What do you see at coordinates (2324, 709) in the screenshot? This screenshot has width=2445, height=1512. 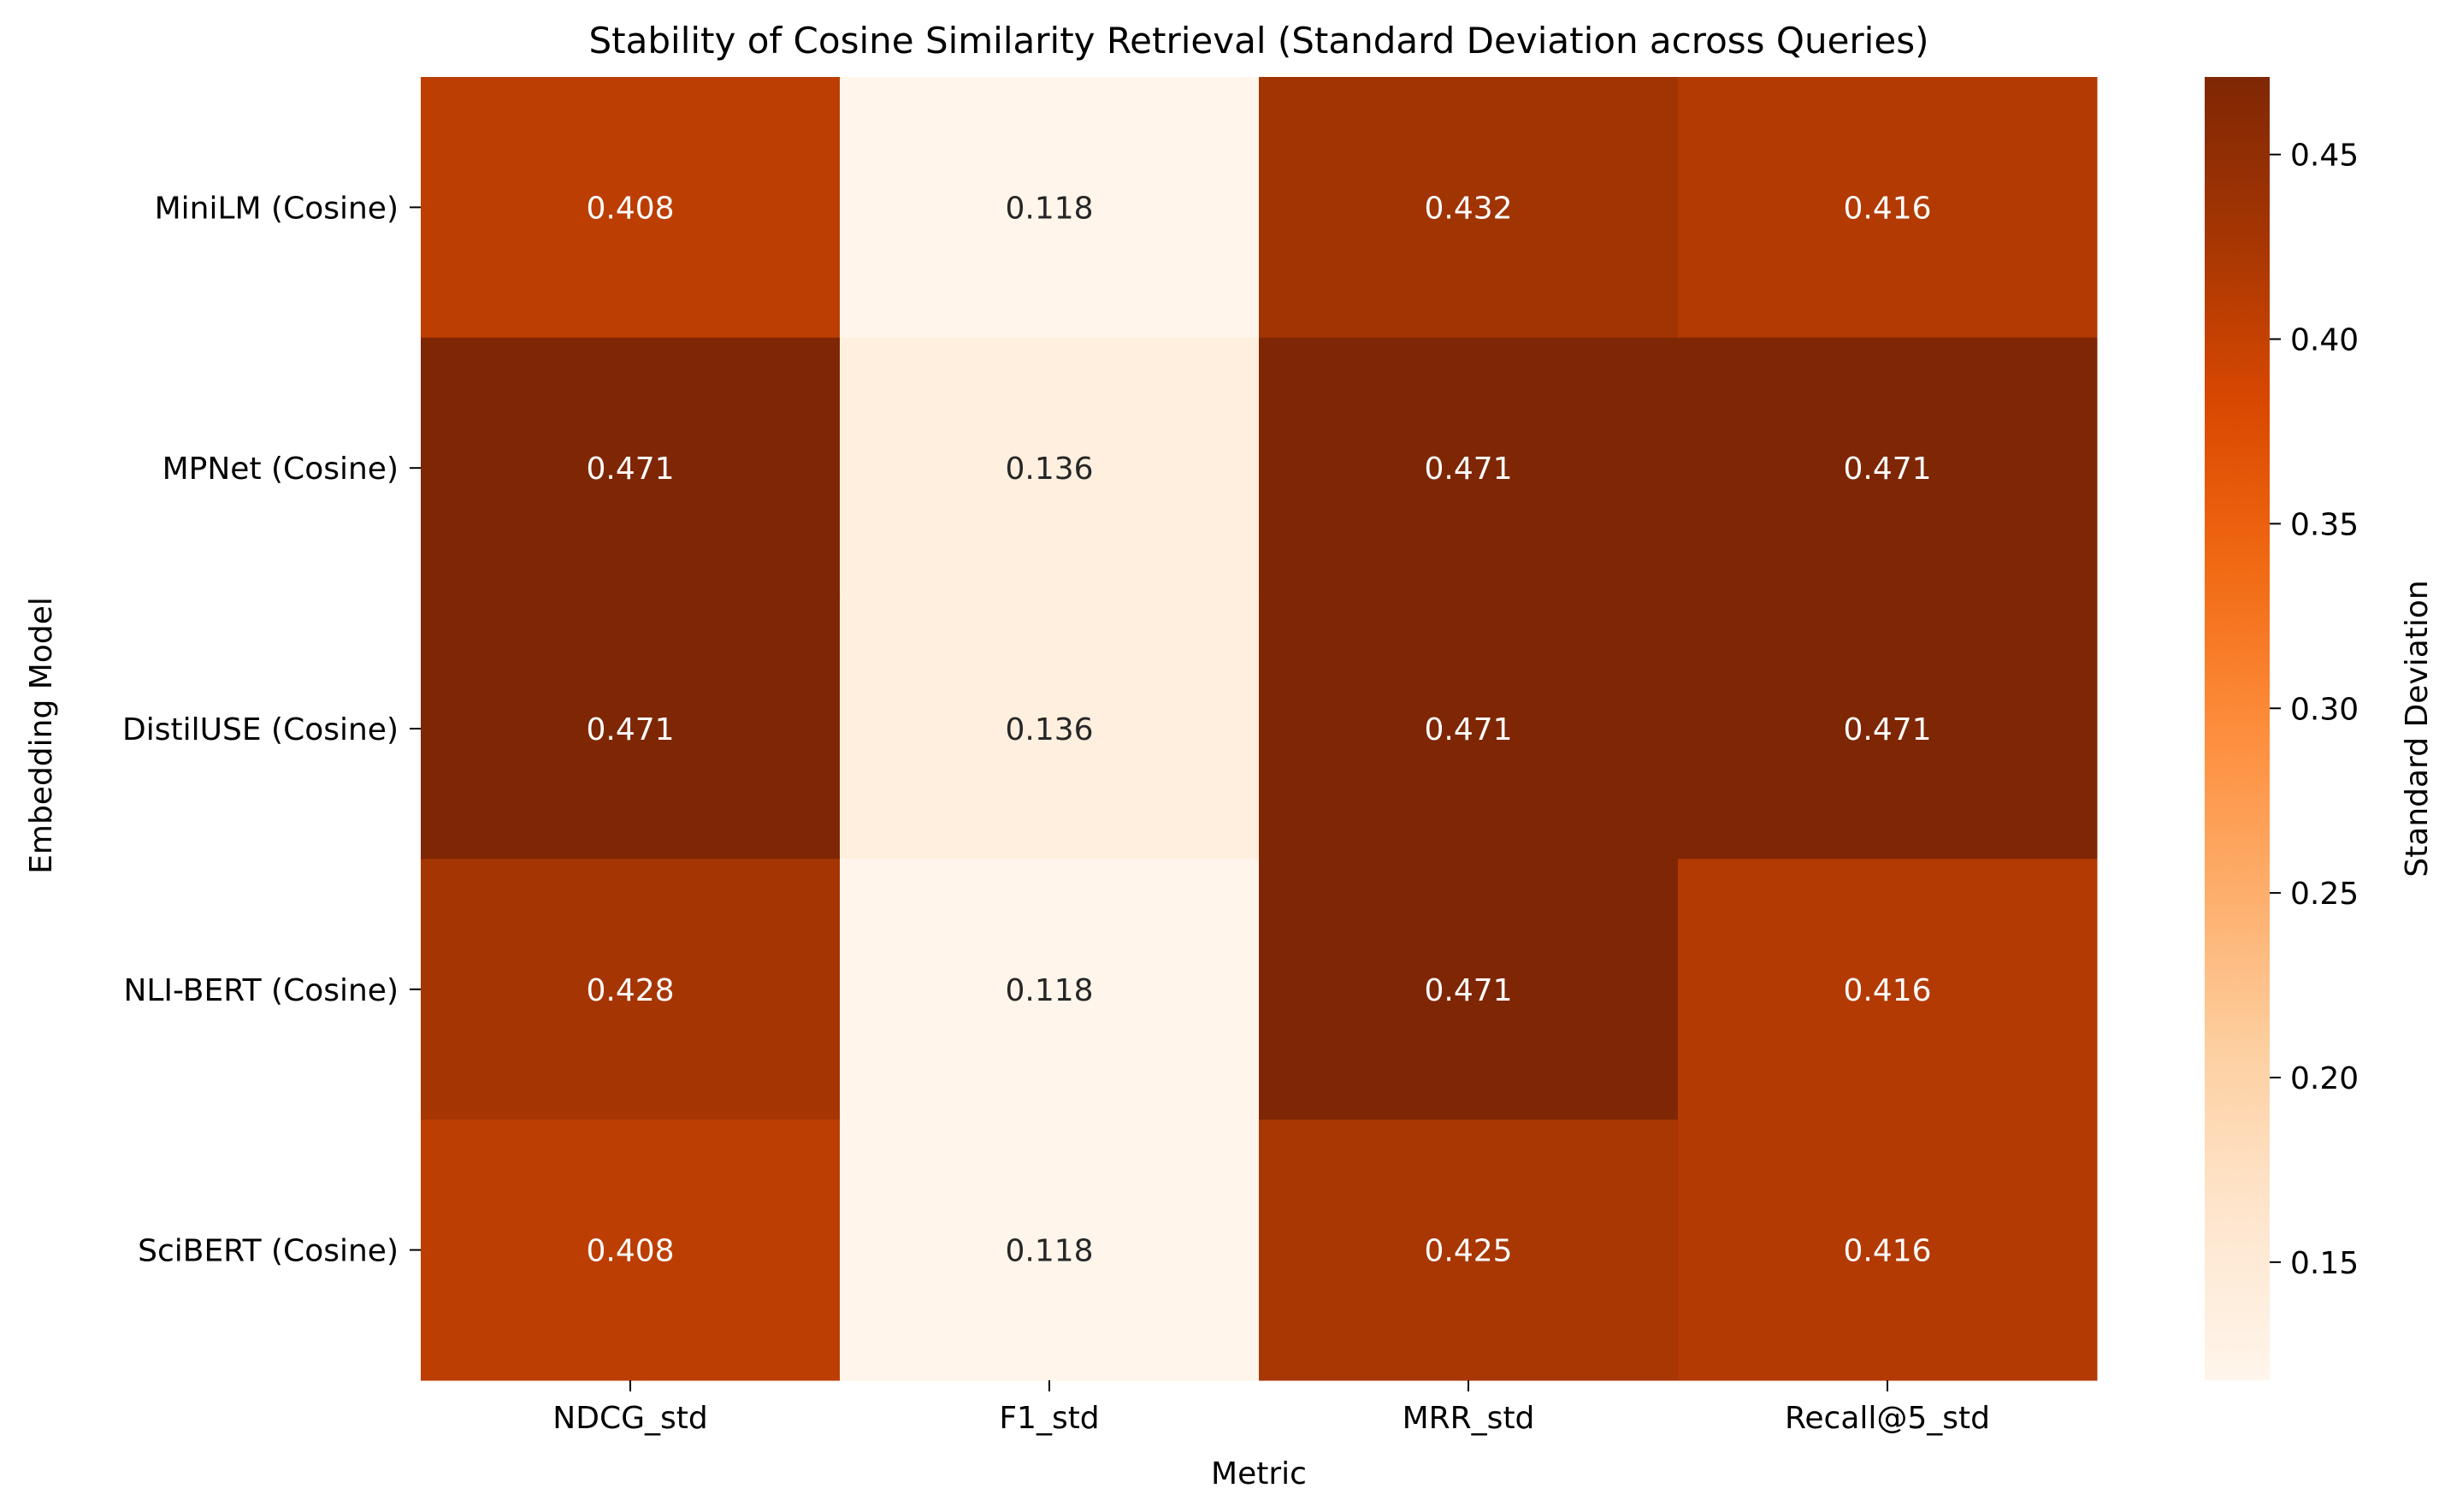 I see `colorbar-tick-label: 0.30` at bounding box center [2324, 709].